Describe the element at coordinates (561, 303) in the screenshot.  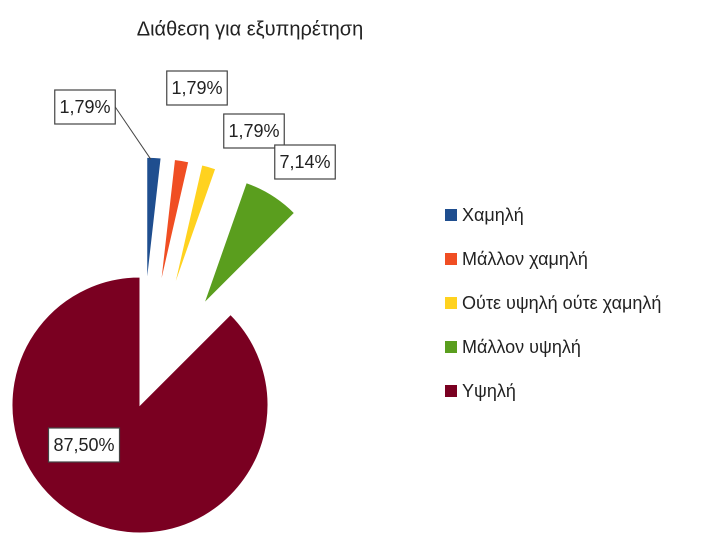
I see `legend-label: Ούτε υψηλή ούτε χαμηλή` at that location.